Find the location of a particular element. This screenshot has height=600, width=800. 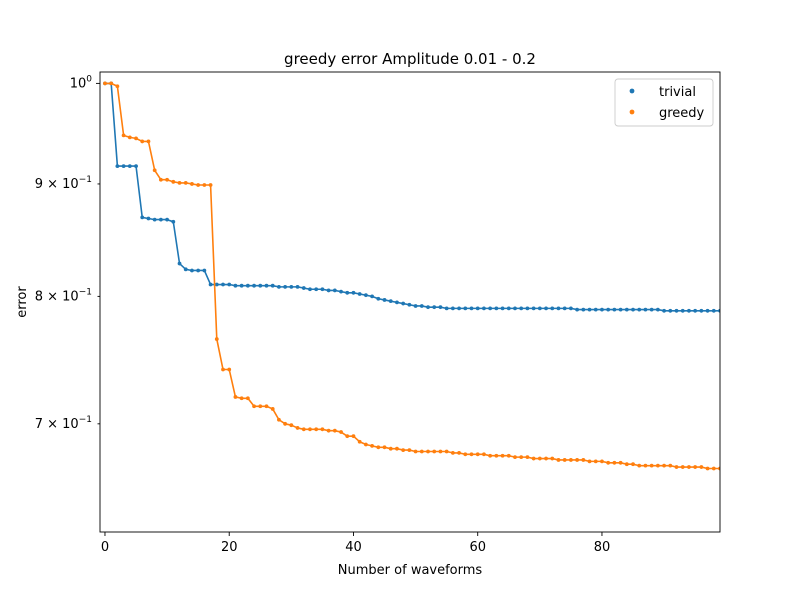

y-tick-label: 7 × 10⁻¹ is located at coordinates (63, 423).